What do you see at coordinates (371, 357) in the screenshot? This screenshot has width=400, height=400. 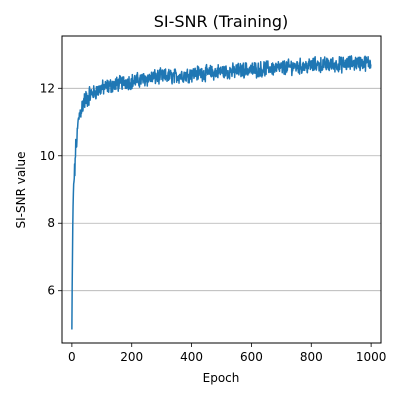 I see `x-tick-label: 1000` at bounding box center [371, 357].